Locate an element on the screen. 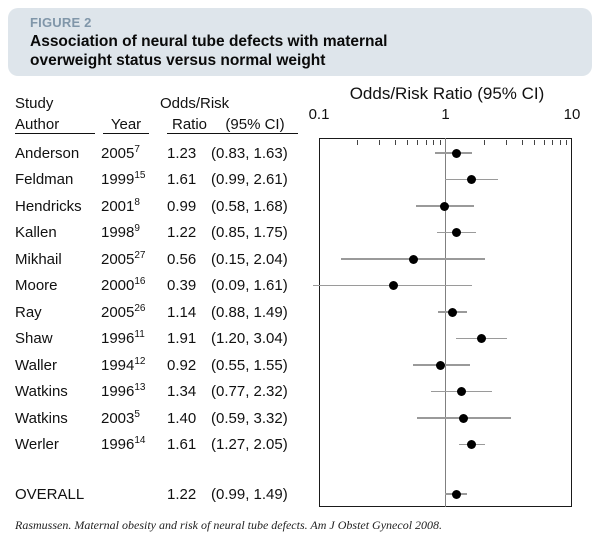 This screenshot has height=538, width=600. study-author-cell: Moore is located at coordinates (36, 285).